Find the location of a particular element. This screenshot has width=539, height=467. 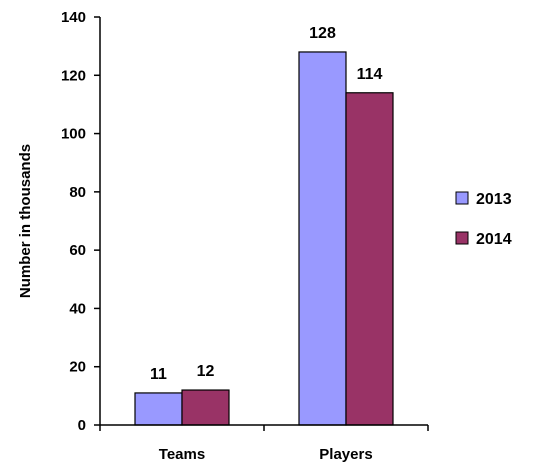

y-tick-label-140: 140 is located at coordinates (73, 17).